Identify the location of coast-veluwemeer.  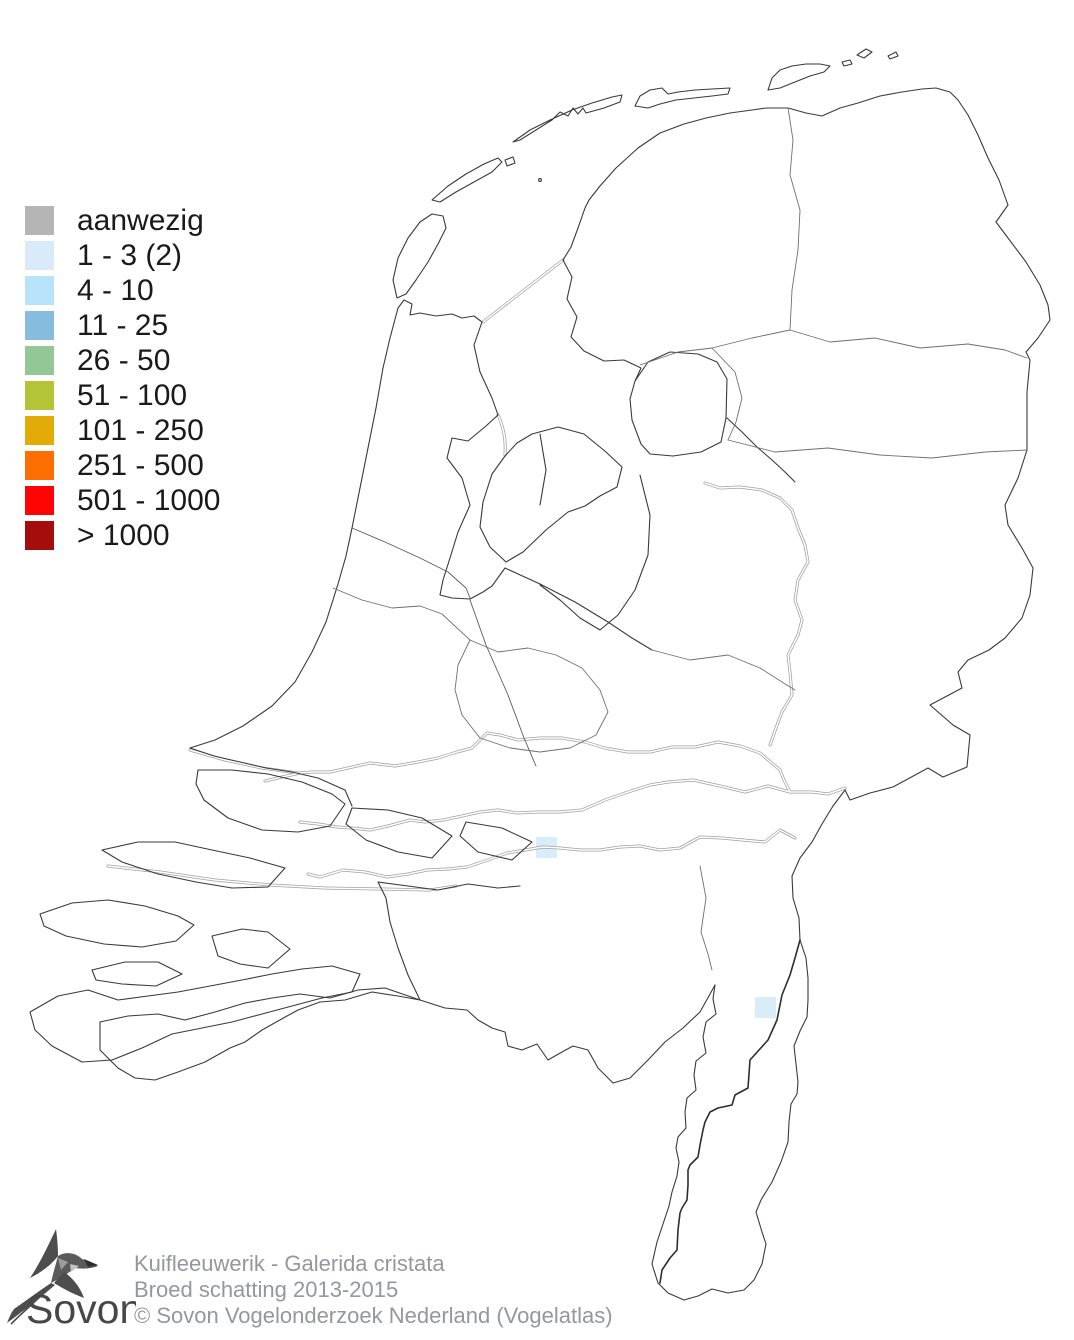
(578, 562).